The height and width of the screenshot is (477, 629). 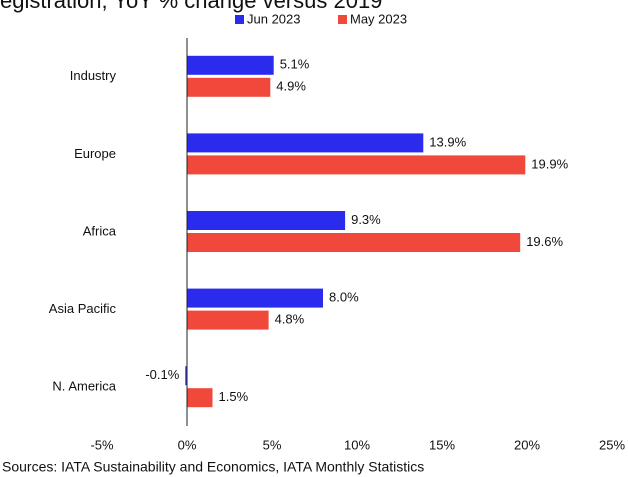 What do you see at coordinates (612, 444) in the screenshot?
I see `x-tick-label: 25%` at bounding box center [612, 444].